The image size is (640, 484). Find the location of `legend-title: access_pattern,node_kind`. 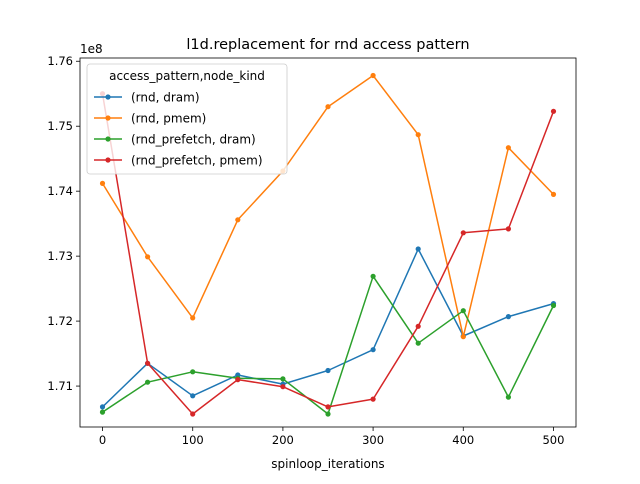

legend-title: access_pattern,node_kind is located at coordinates (187, 76).